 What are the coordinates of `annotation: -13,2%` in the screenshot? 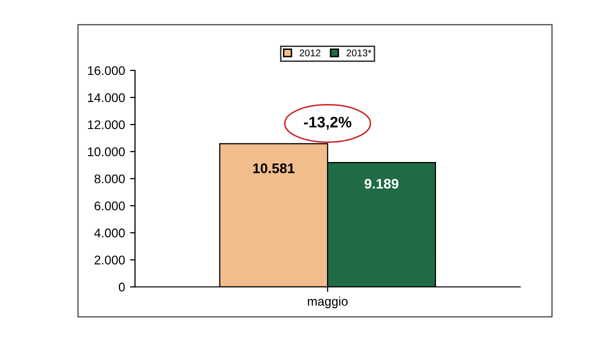 It's located at (328, 123).